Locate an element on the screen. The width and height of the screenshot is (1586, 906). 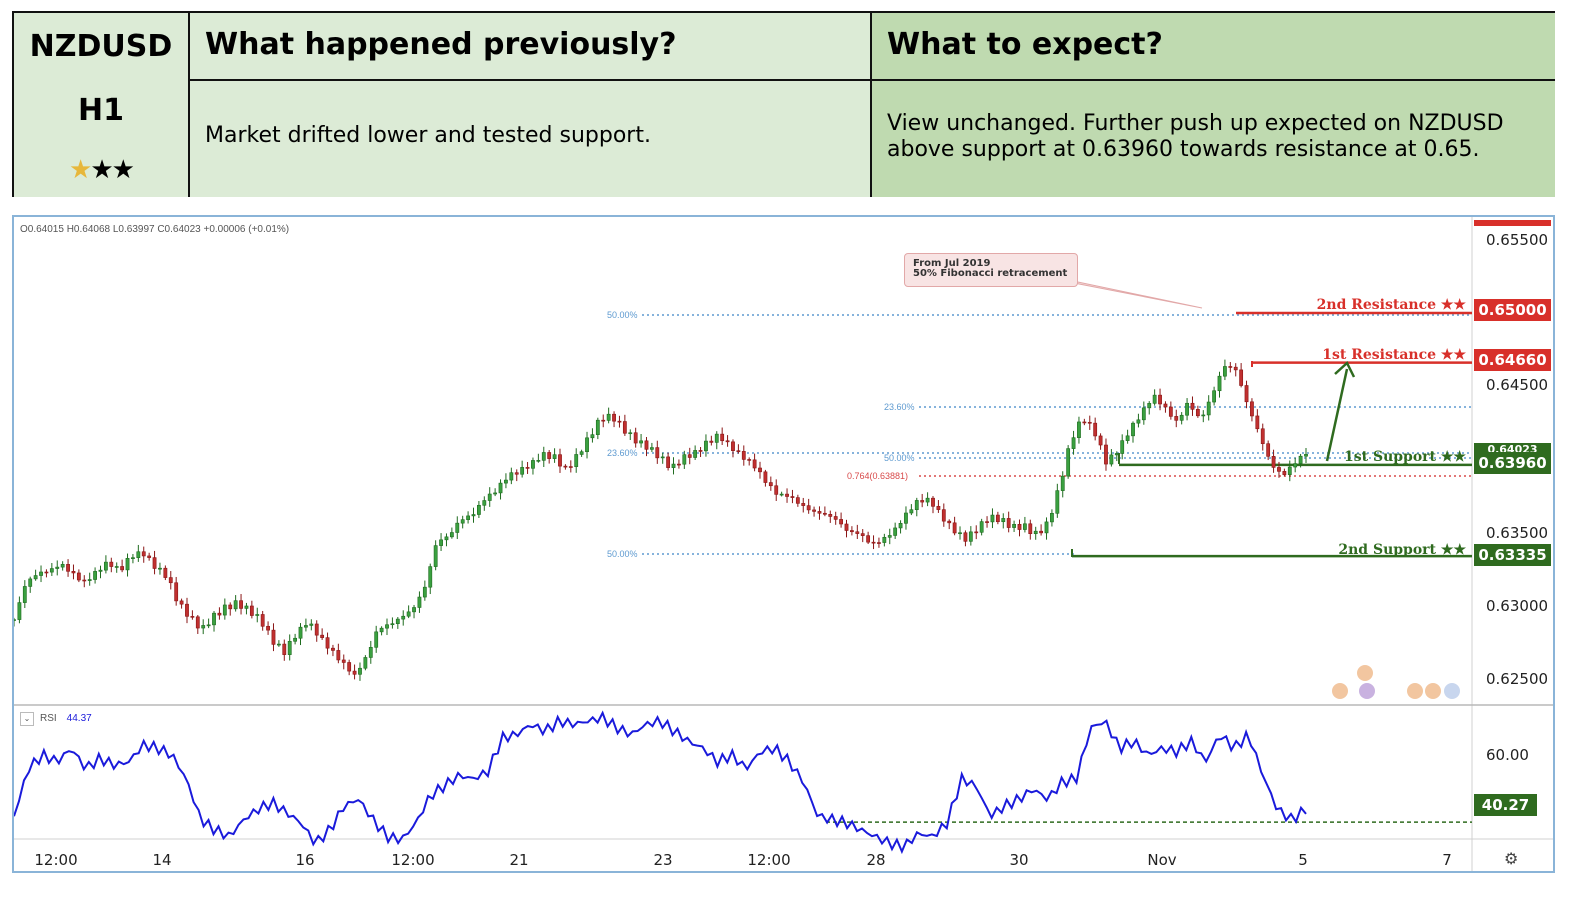
price-tick: 0.63500 is located at coordinates (1517, 533).